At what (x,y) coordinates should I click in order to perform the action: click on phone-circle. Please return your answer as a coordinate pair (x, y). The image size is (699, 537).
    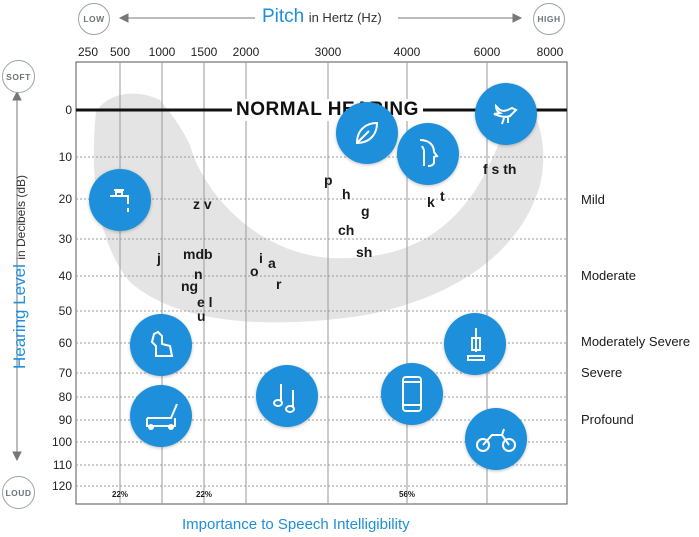
    Looking at the image, I should click on (412, 394).